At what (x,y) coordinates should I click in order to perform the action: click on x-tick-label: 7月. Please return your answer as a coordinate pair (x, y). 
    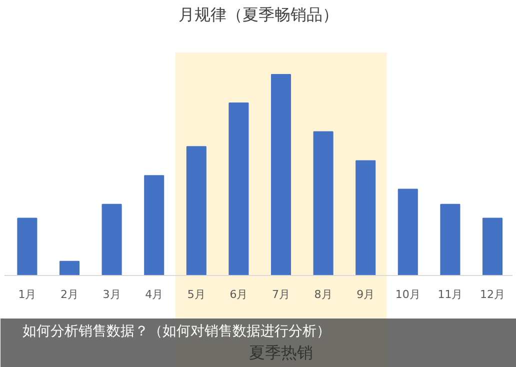
    Looking at the image, I should click on (281, 294).